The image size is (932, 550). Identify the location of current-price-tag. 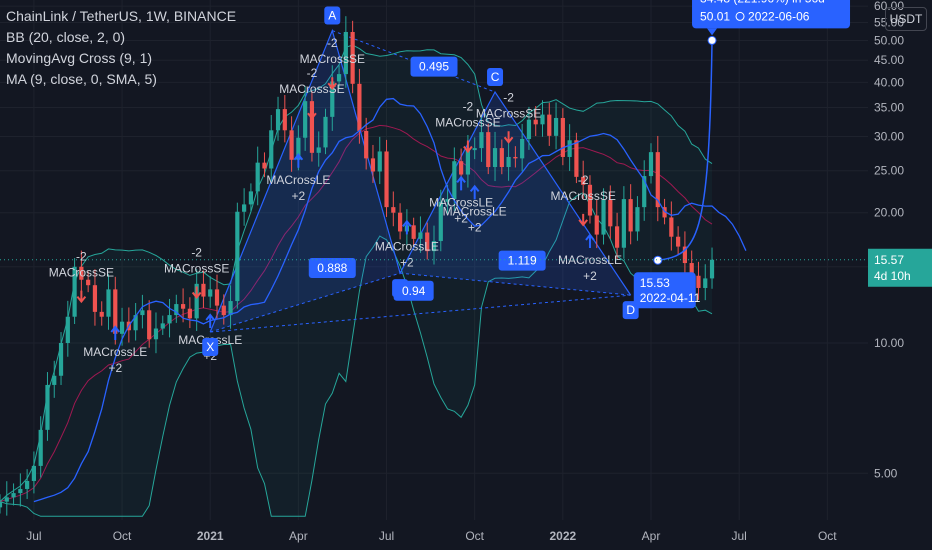
(900, 267).